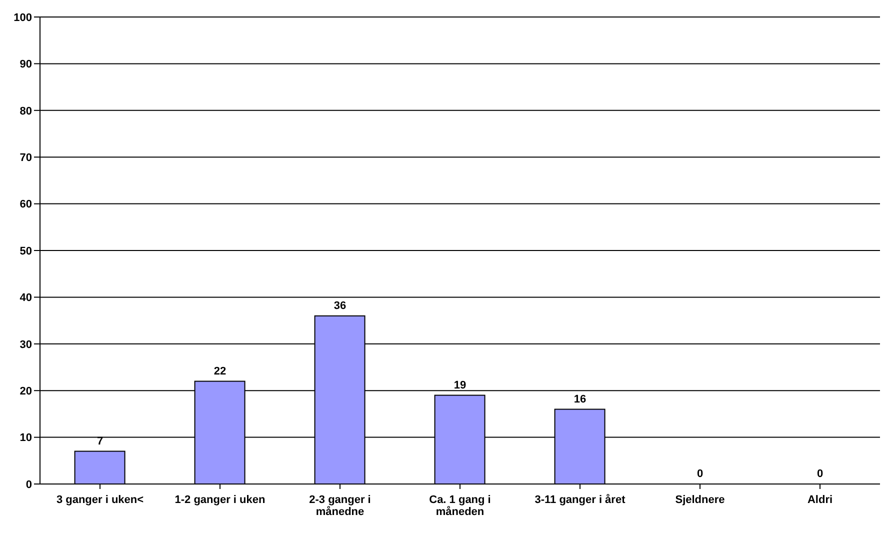 The width and height of the screenshot is (888, 540). Describe the element at coordinates (29, 484) in the screenshot. I see `y-tick-label: 0` at that location.